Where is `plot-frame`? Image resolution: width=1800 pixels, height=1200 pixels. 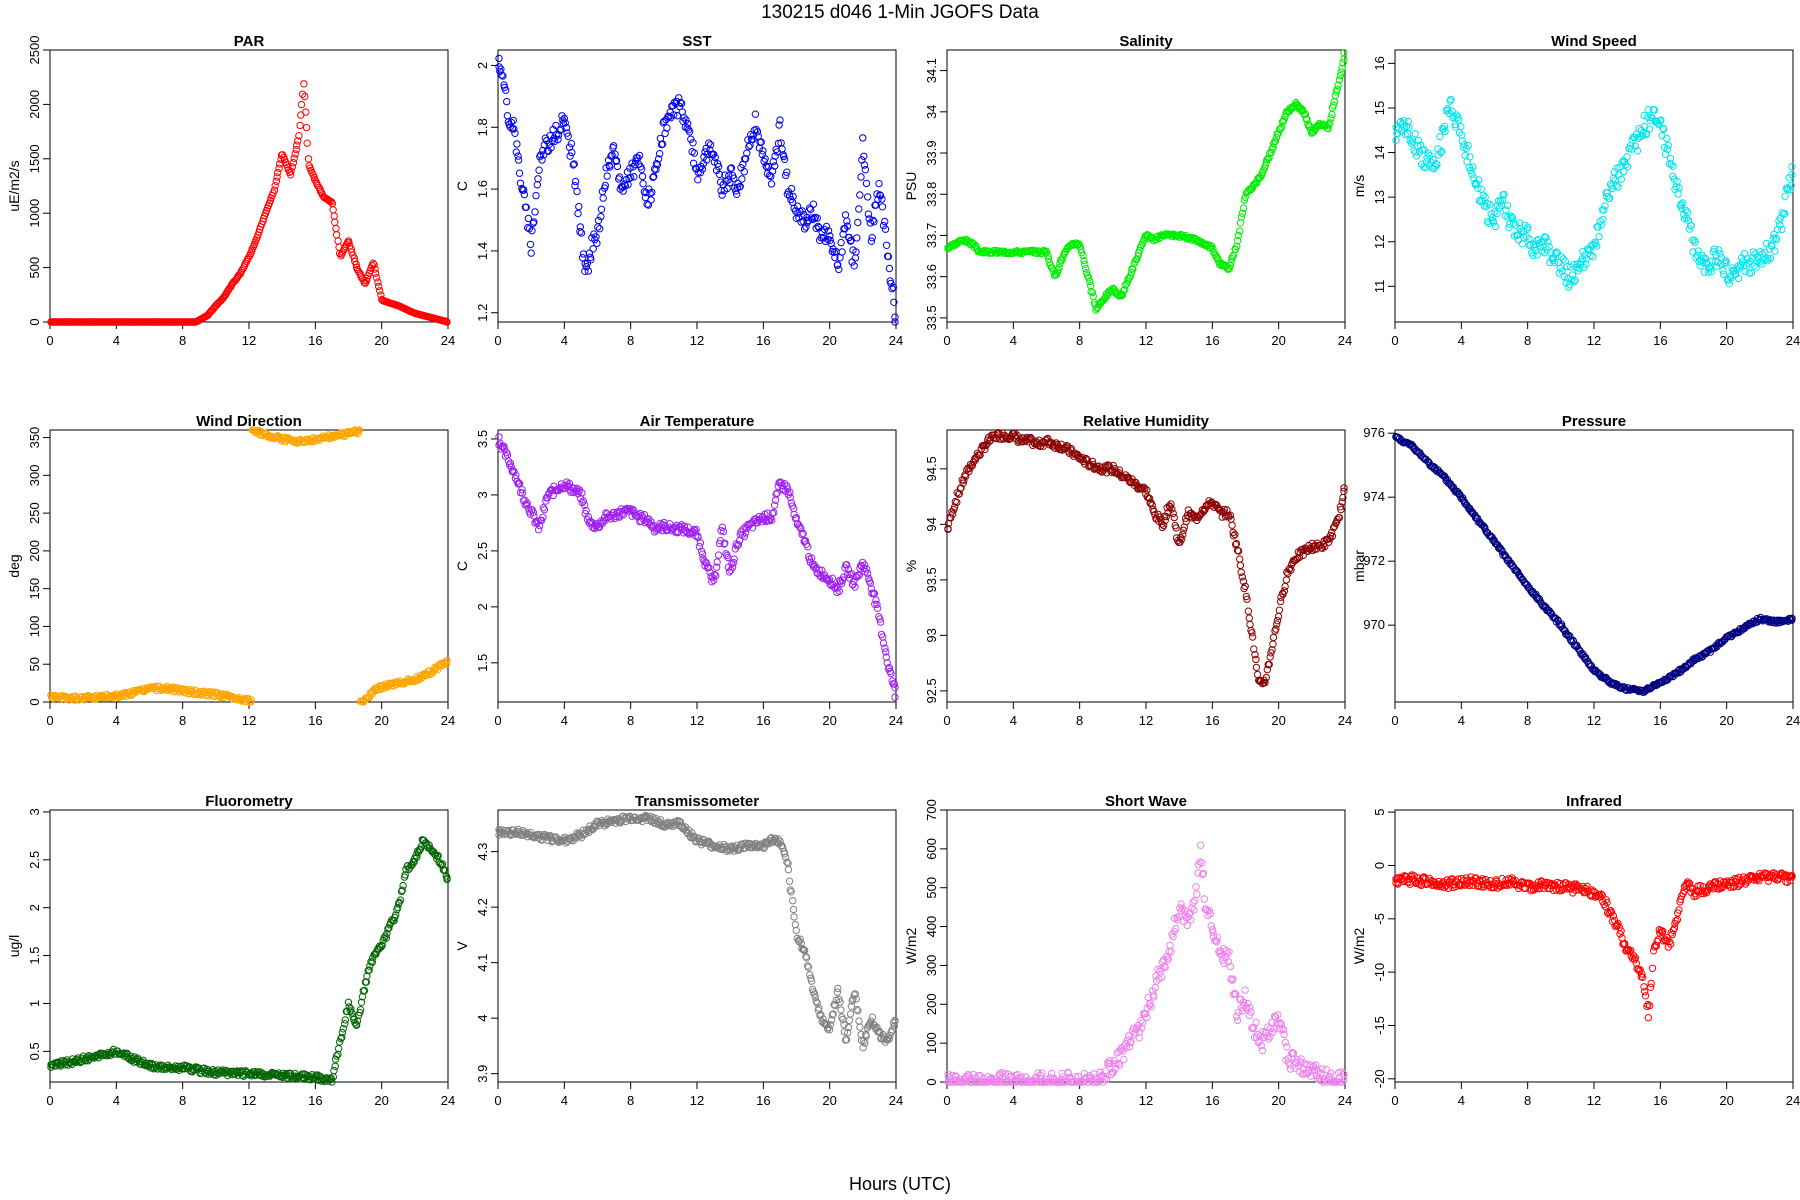 plot-frame is located at coordinates (697, 946).